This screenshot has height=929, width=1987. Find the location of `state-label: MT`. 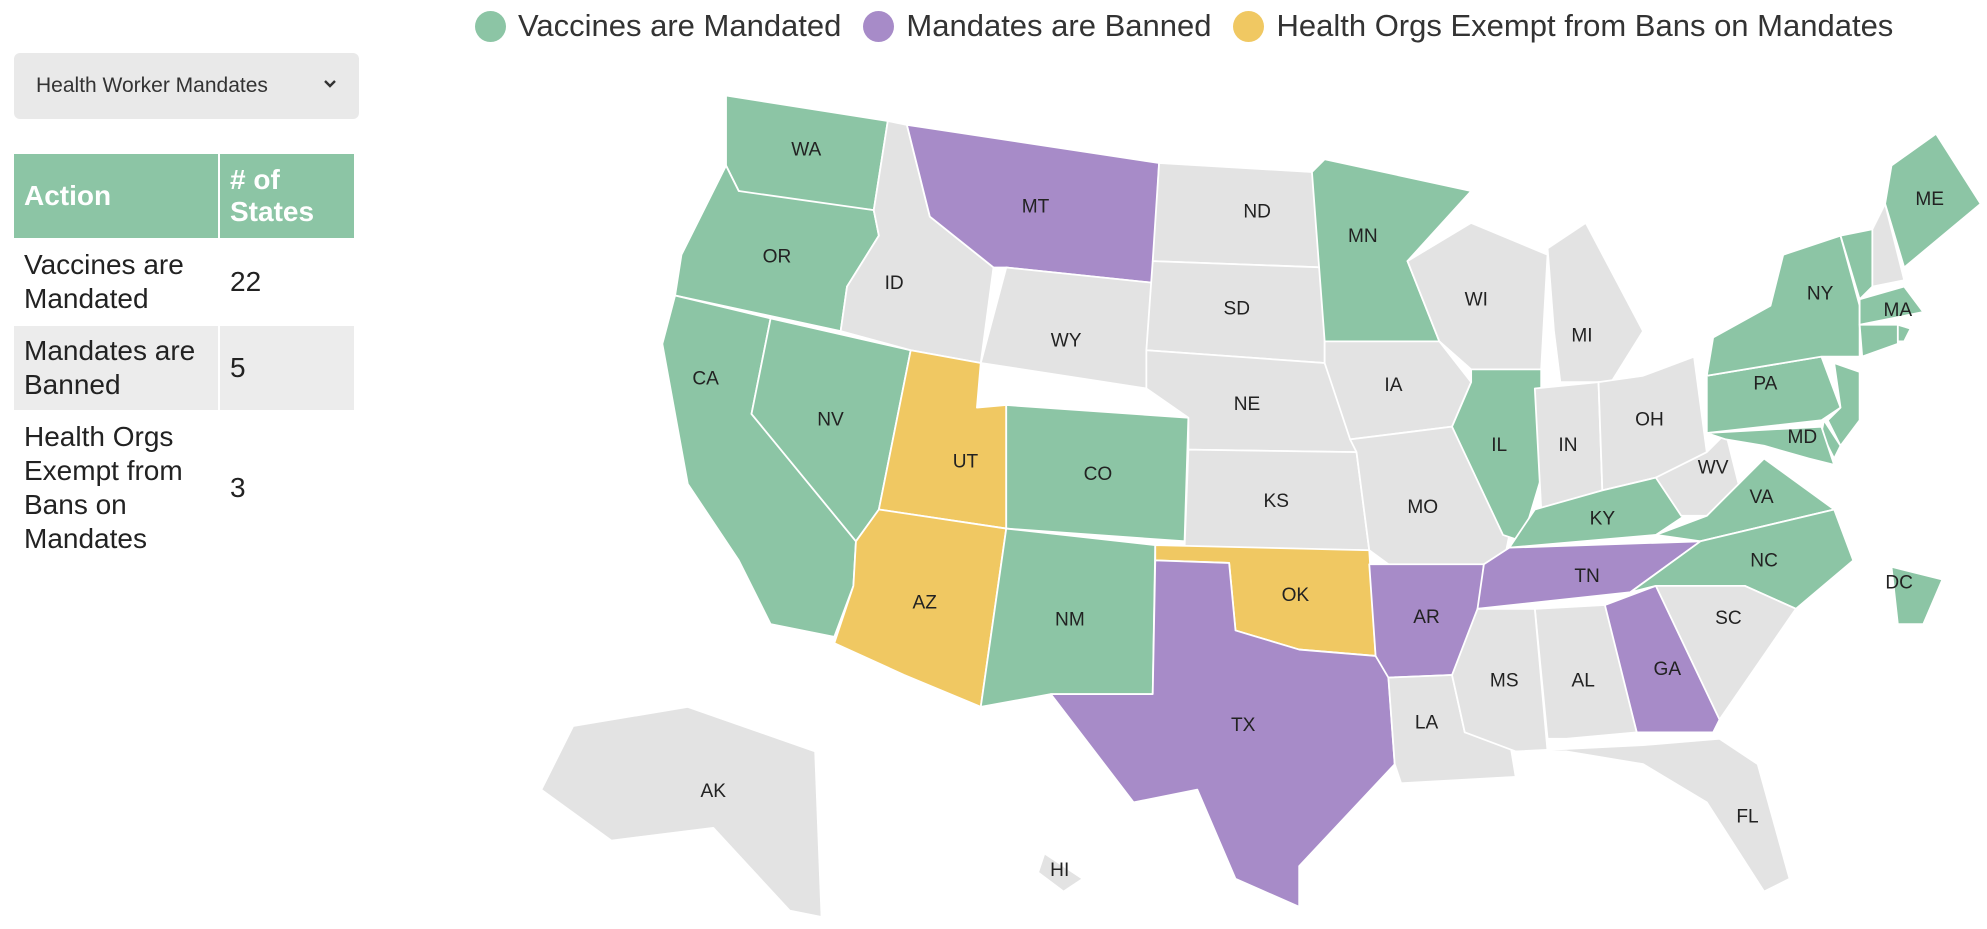

state-label: MT is located at coordinates (1036, 207).